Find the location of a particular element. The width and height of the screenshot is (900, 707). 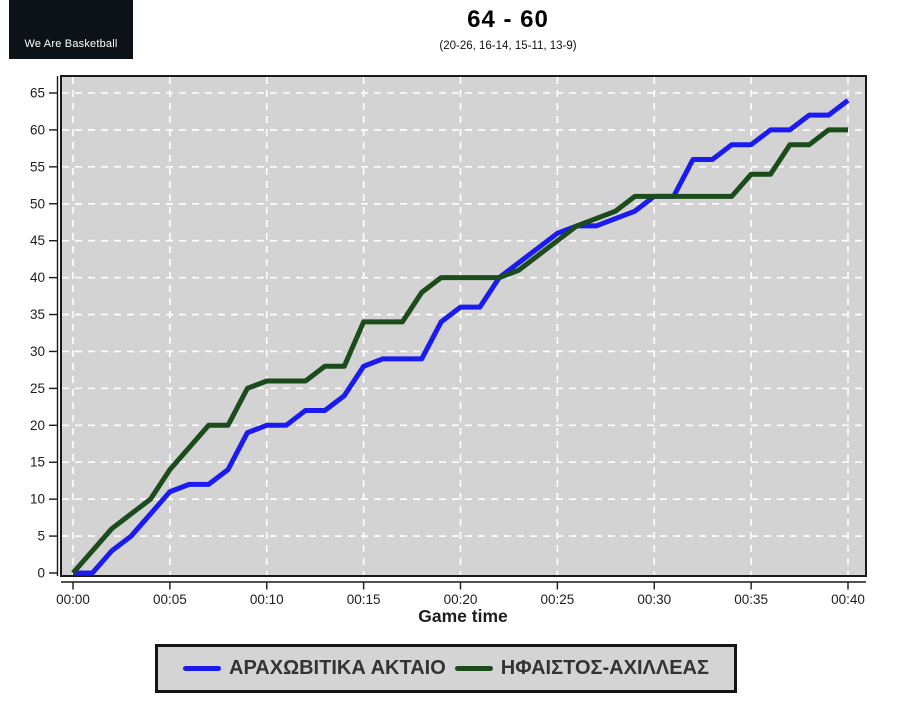

legend-box: ΑΡΑΧΩΒΙΤΙΚΑ ΑΚΤΑΙΟ ΗΦΑΙΣΤΟΣ-ΑΧΙΛΛΕΑΣ is located at coordinates (446, 668).